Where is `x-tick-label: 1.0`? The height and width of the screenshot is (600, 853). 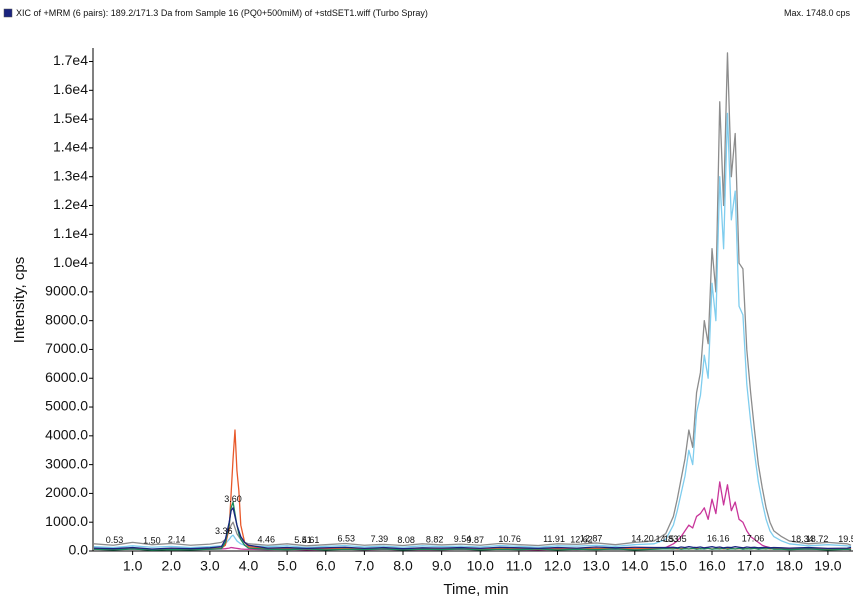 x-tick-label: 1.0 is located at coordinates (133, 566).